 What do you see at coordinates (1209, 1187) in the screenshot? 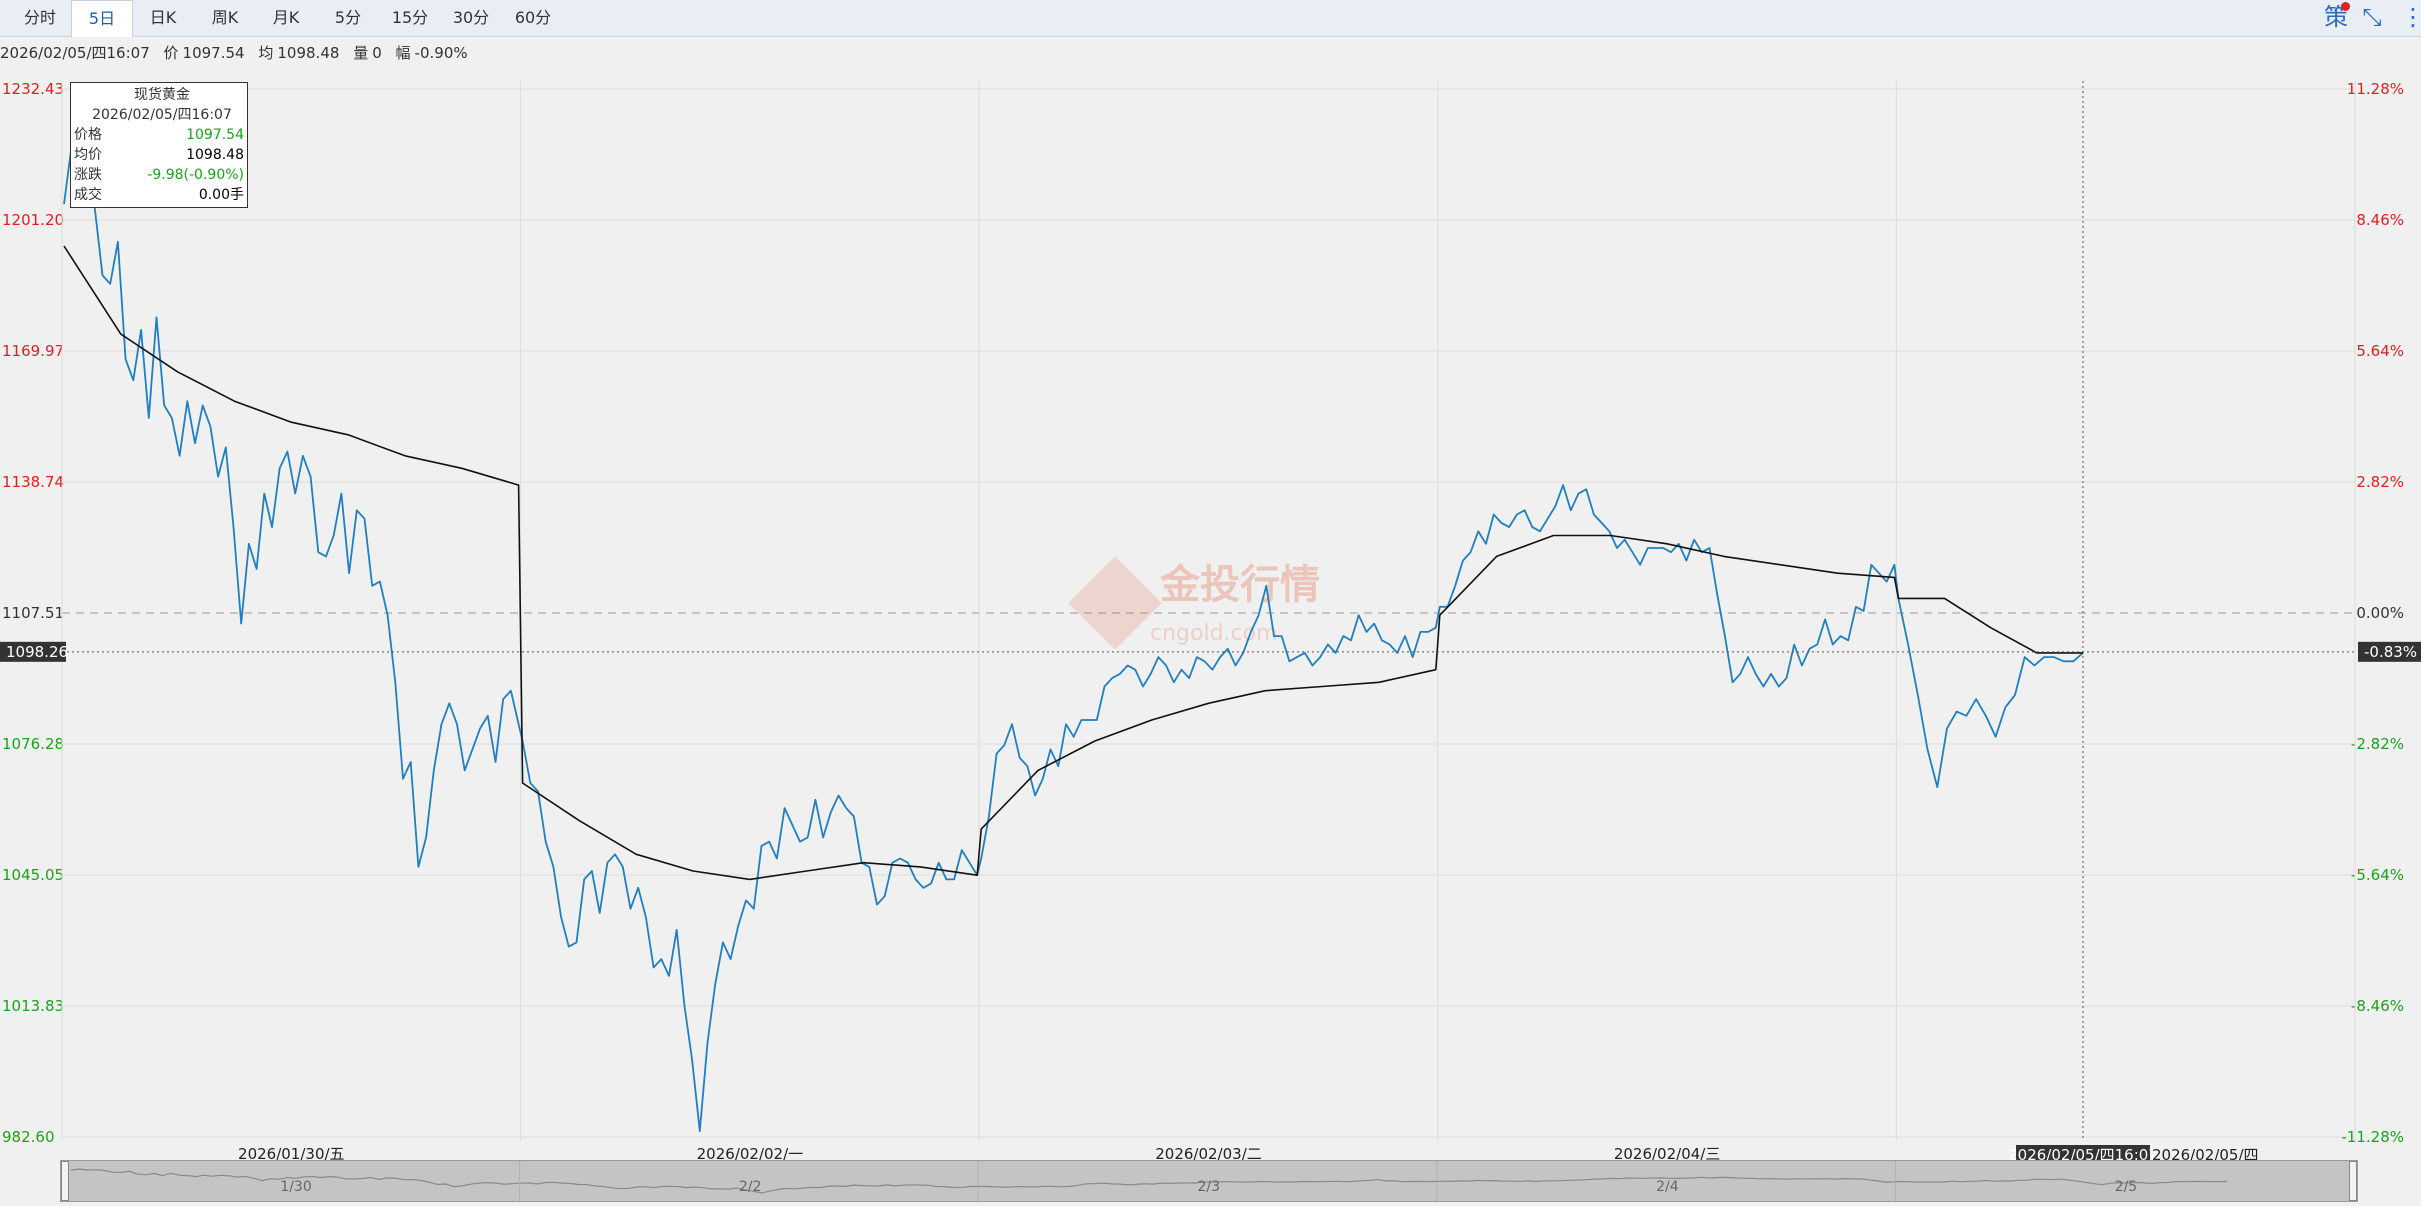
I see `navigator-label: 2/3` at bounding box center [1209, 1187].